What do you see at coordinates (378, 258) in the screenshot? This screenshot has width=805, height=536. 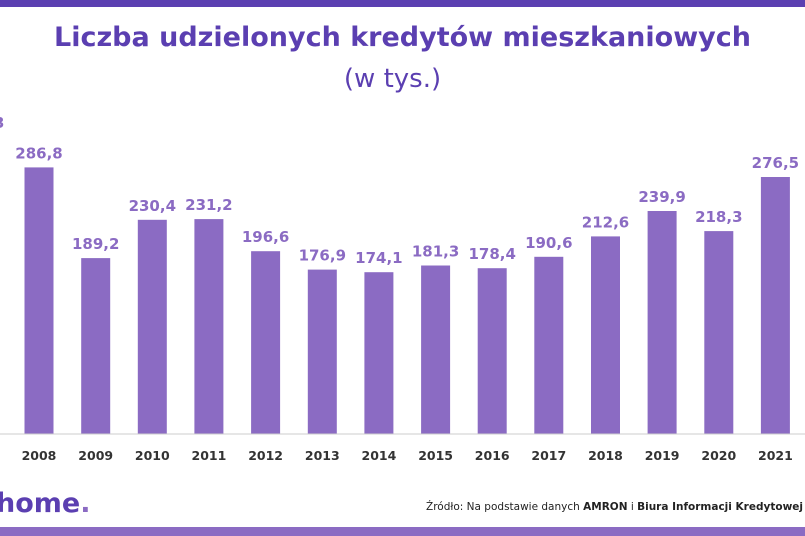 I see `value-label-2014: 174,1` at bounding box center [378, 258].